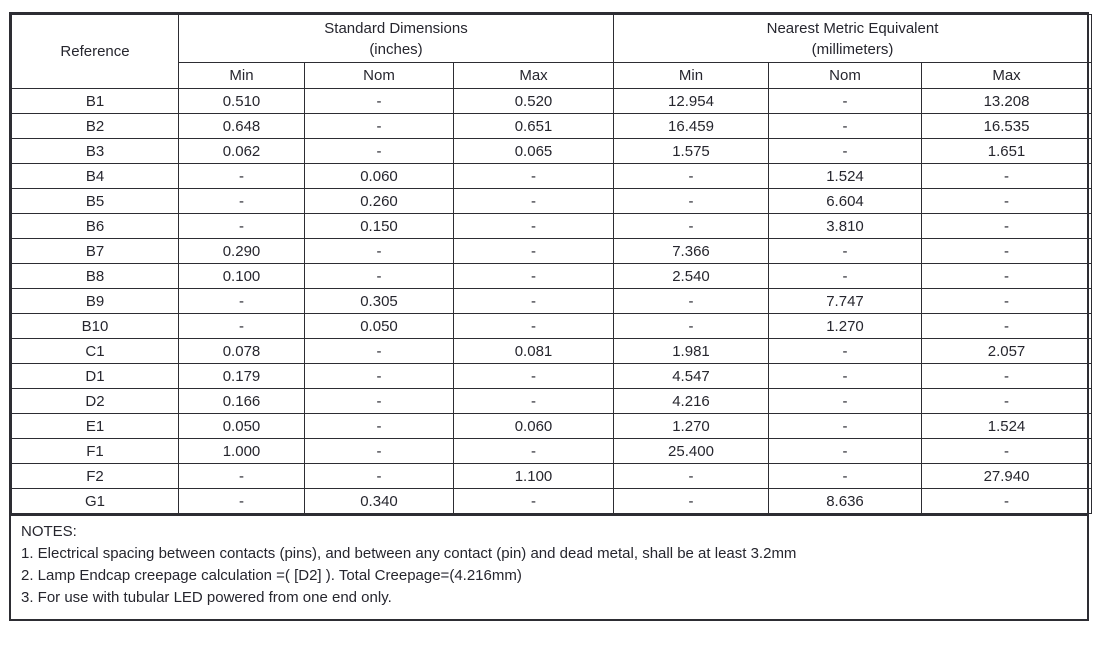 The height and width of the screenshot is (651, 1098). I want to click on table-row: B3 0.062-0.065 1.575-1.651, so click(552, 151).